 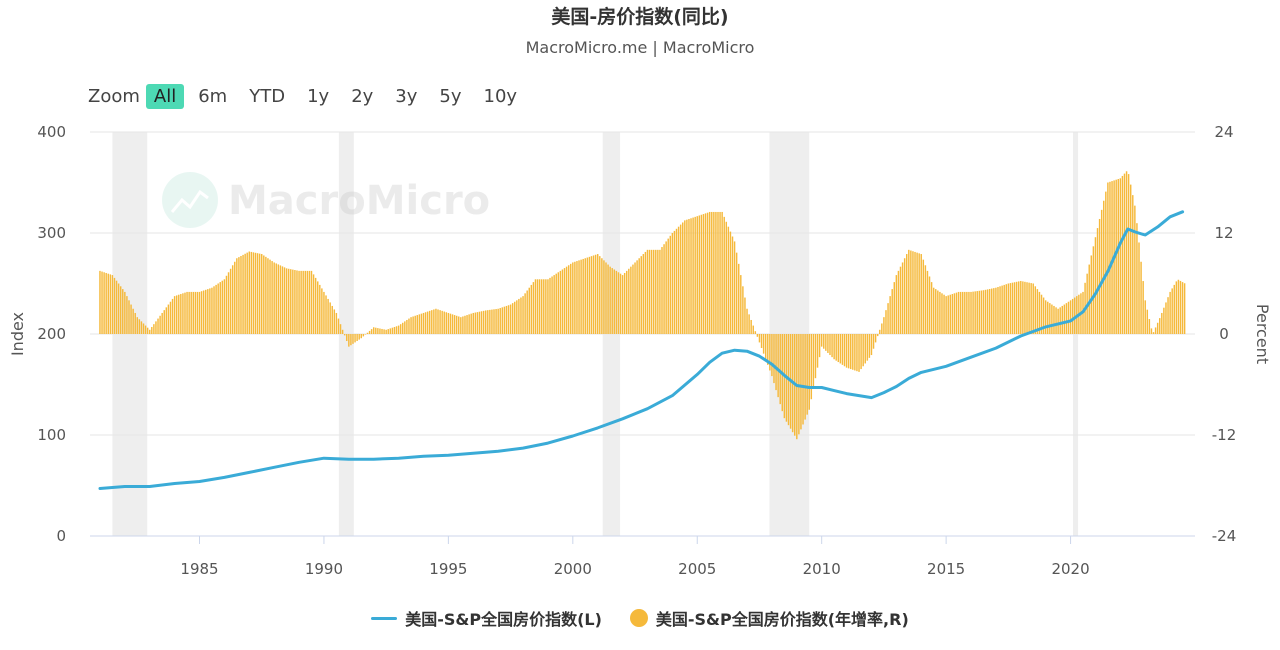 What do you see at coordinates (213, 96) in the screenshot?
I see `zoom-6m-button: 6m` at bounding box center [213, 96].